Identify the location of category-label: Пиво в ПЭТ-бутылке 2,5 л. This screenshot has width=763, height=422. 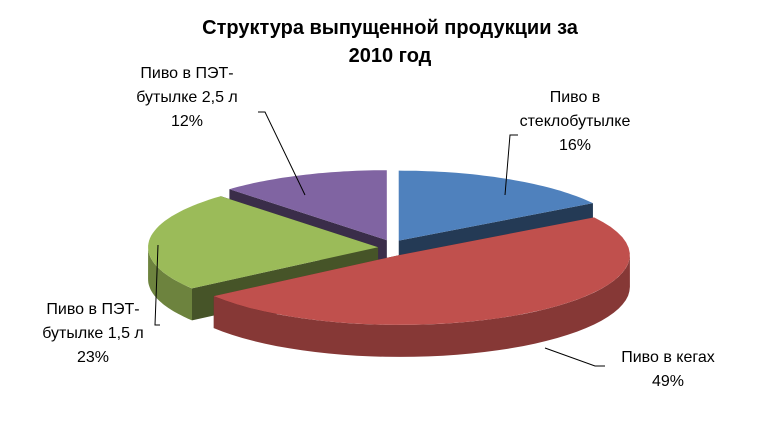
(187, 85).